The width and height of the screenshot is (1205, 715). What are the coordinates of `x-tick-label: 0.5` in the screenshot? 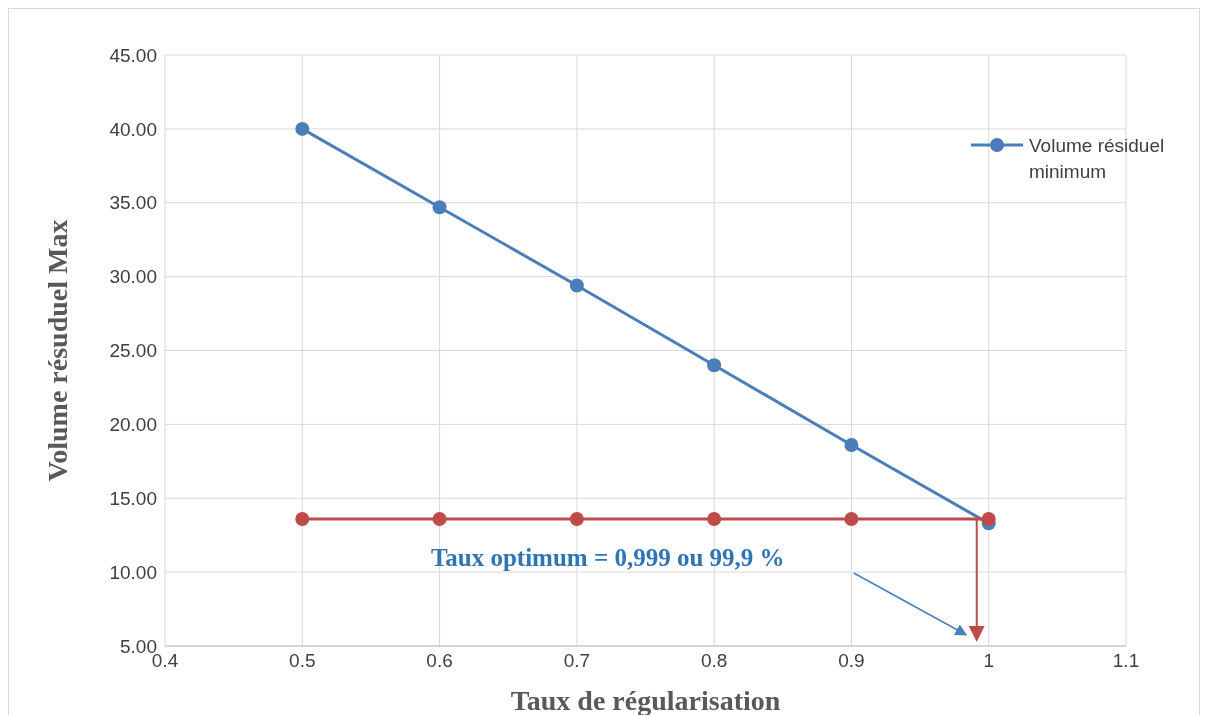 It's located at (302, 661).